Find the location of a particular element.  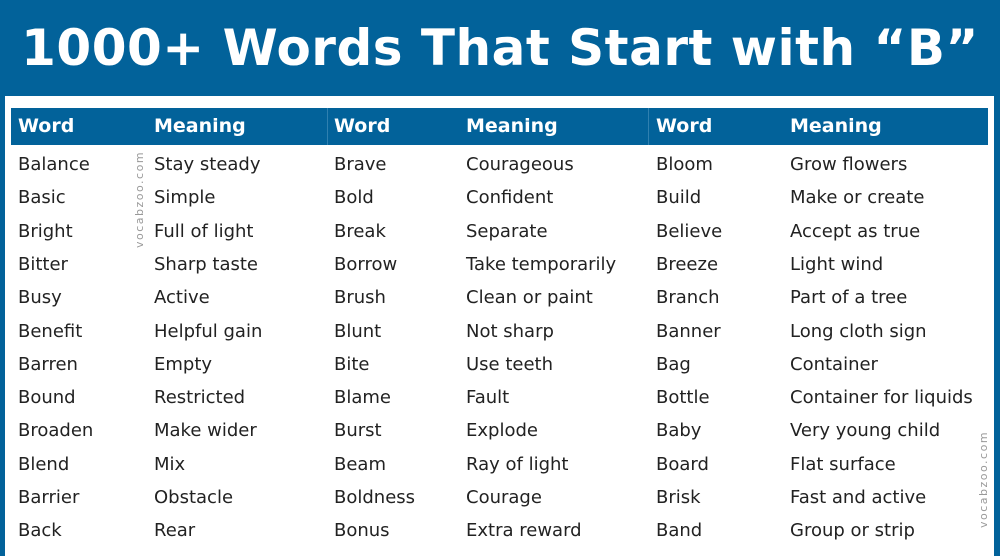

meaning-cell: Part of a tree is located at coordinates (849, 298).